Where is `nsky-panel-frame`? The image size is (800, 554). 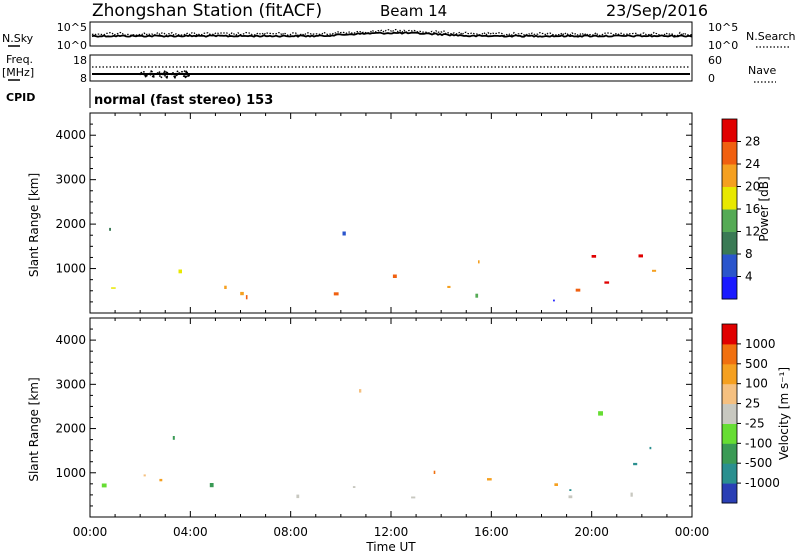 nsky-panel-frame is located at coordinates (391, 34).